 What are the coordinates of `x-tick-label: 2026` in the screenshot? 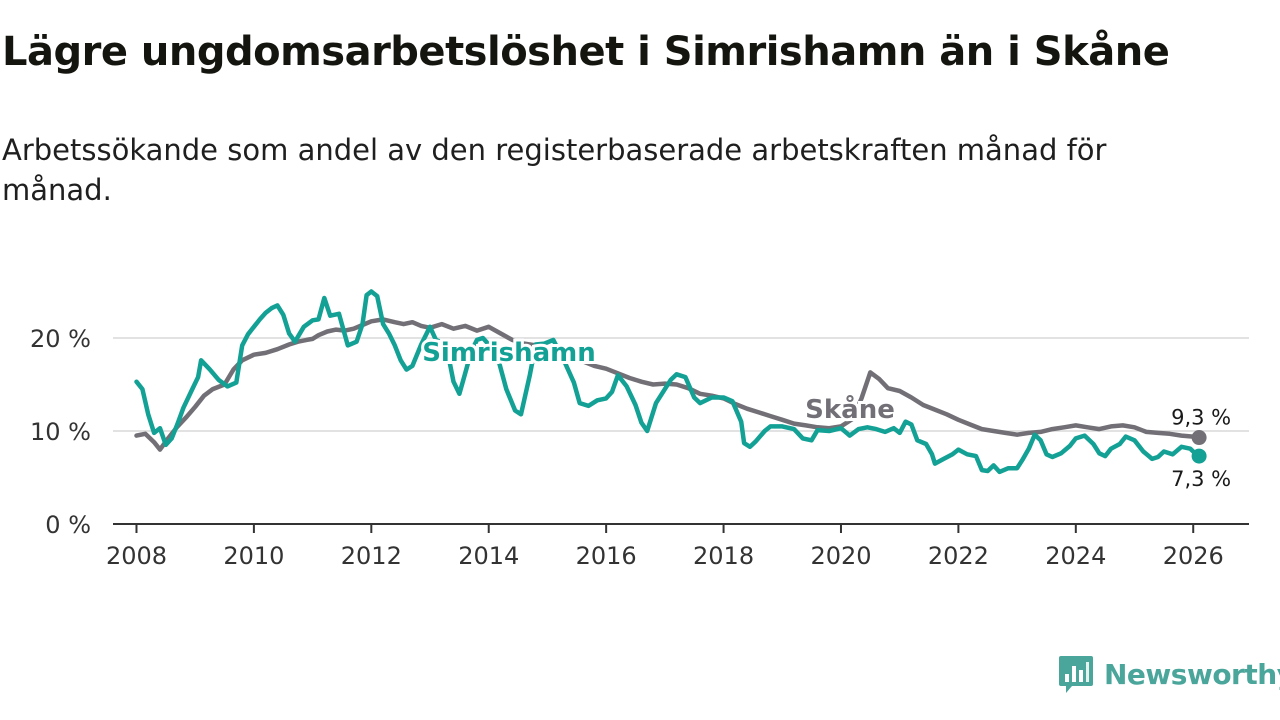 It's located at (1193, 556).